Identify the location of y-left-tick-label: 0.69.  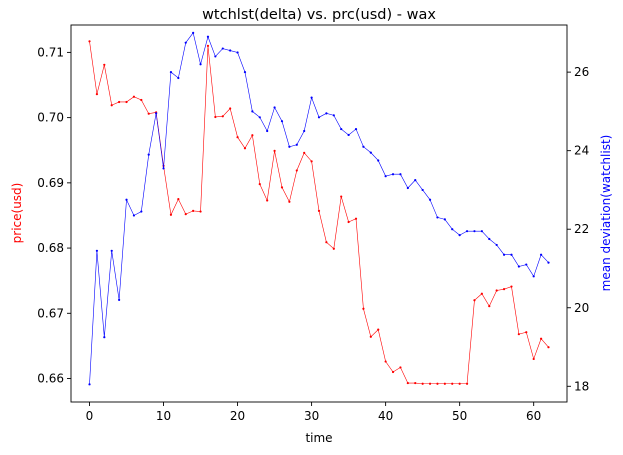
(50, 183).